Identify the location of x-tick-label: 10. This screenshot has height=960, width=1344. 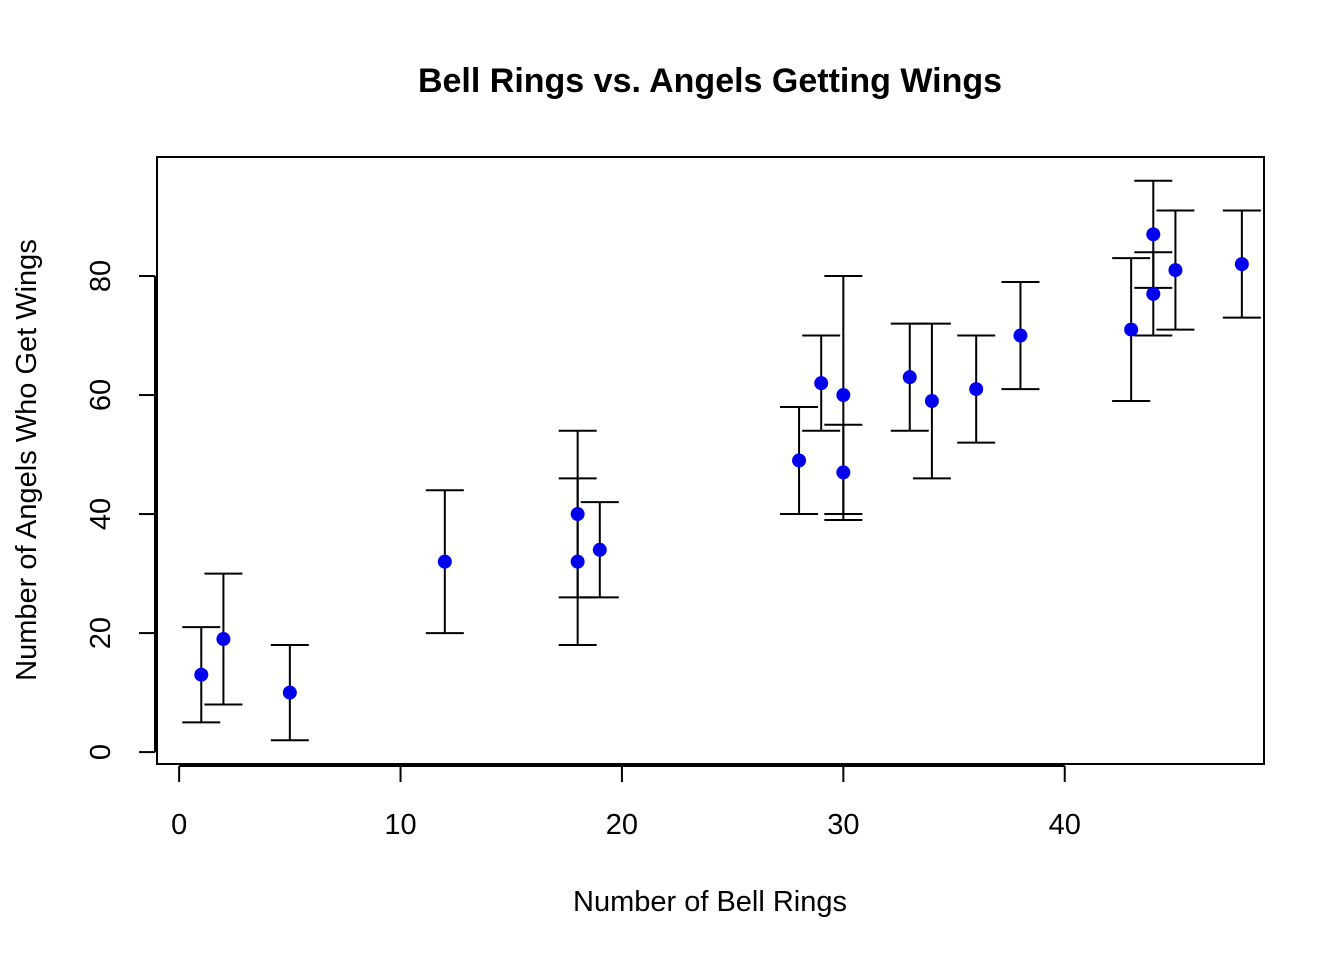
(400, 825).